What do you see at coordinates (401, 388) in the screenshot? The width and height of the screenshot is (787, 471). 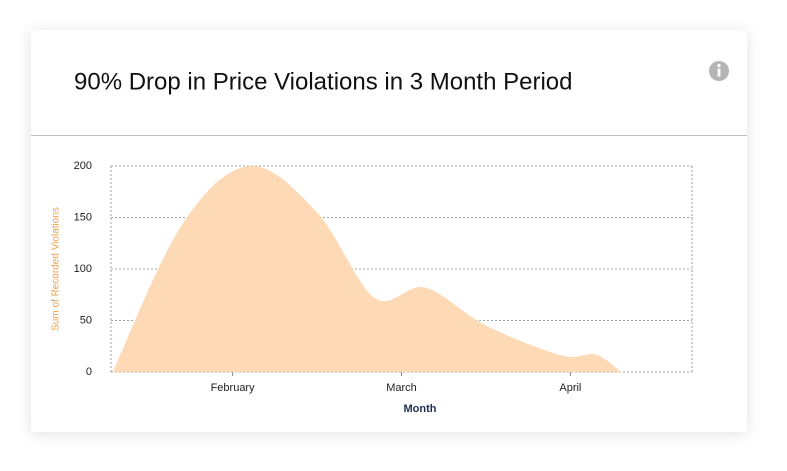 I see `x-tick-label: March` at bounding box center [401, 388].